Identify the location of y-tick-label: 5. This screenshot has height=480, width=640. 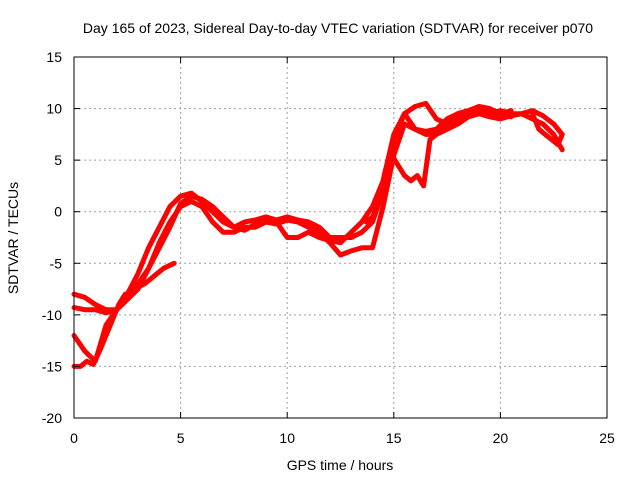
(58, 160).